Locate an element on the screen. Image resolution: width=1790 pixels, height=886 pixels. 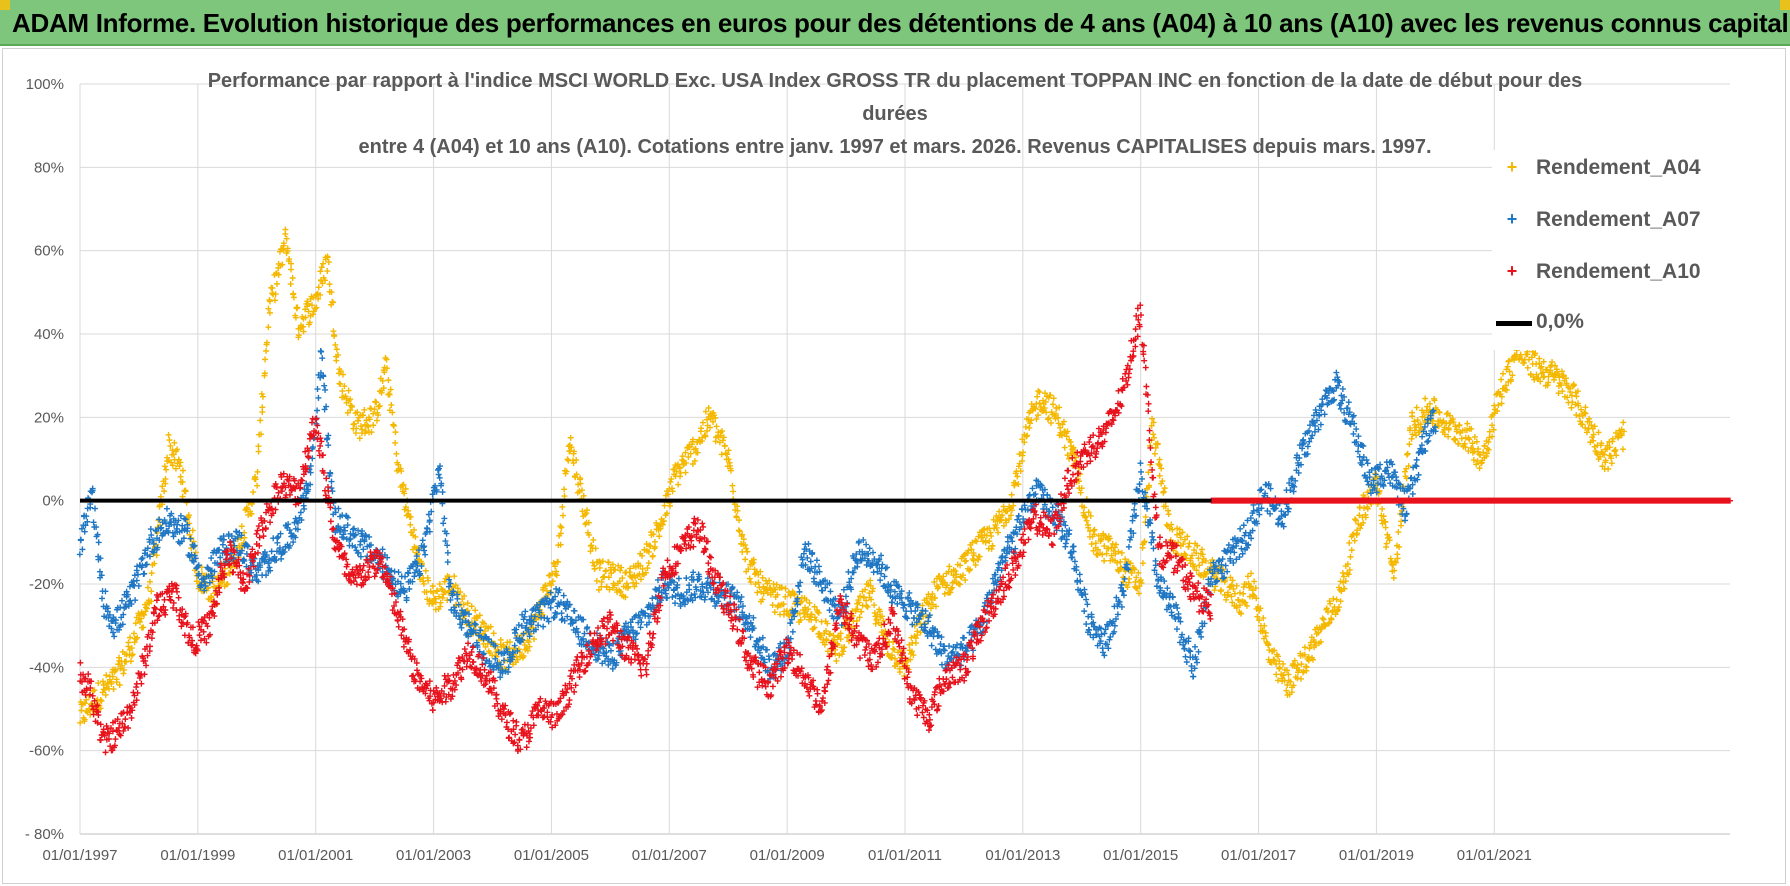
y-tick-label: 40% is located at coordinates (49, 334).